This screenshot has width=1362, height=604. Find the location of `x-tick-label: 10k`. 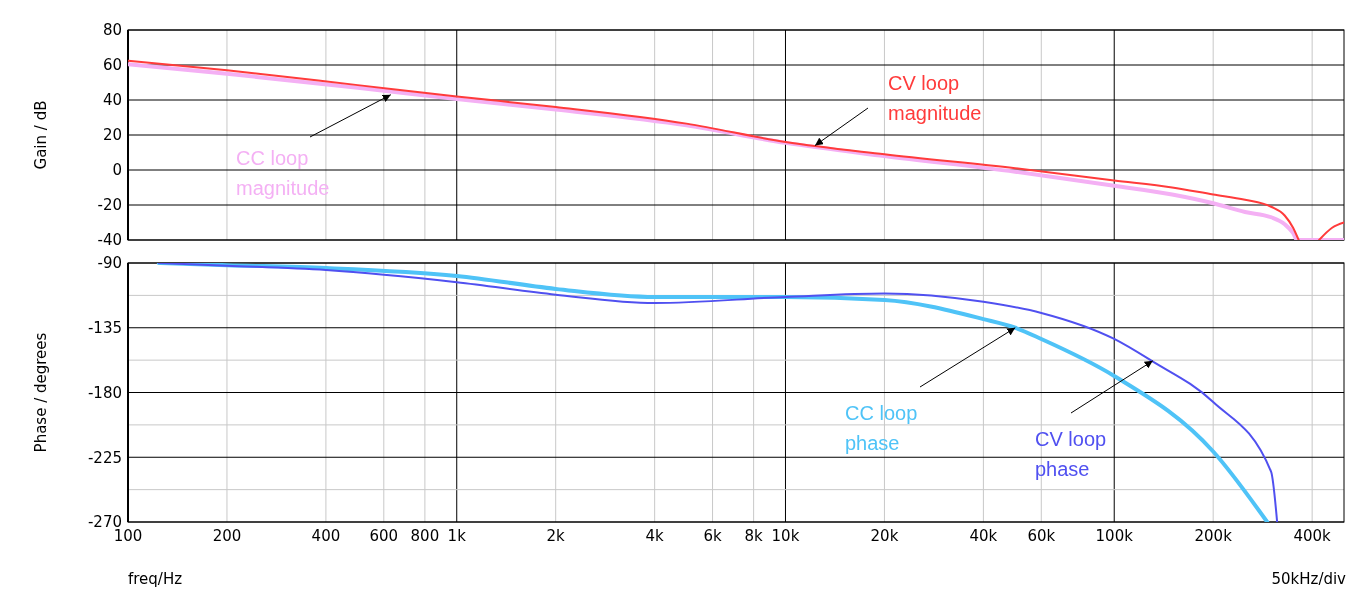

x-tick-label: 10k is located at coordinates (785, 536).